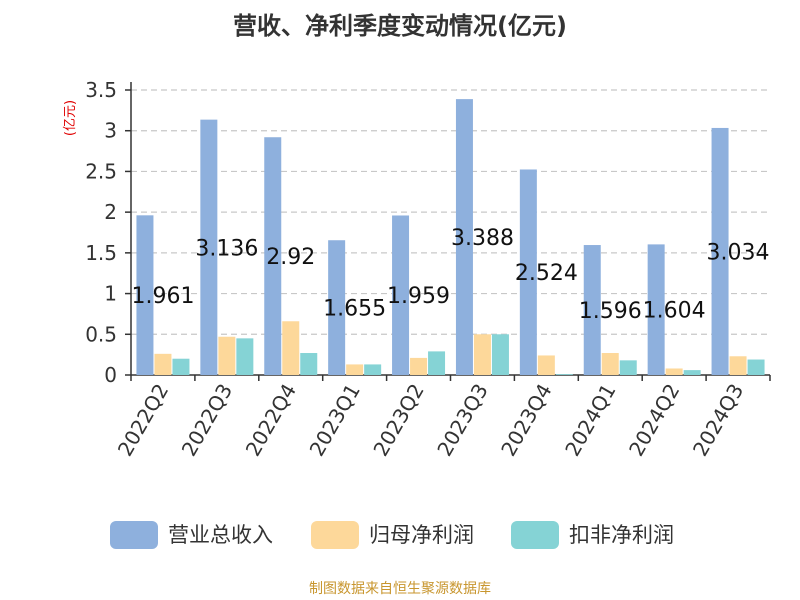  What do you see at coordinates (526, 420) in the screenshot?
I see `x-category-label: 2023Q4` at bounding box center [526, 420].